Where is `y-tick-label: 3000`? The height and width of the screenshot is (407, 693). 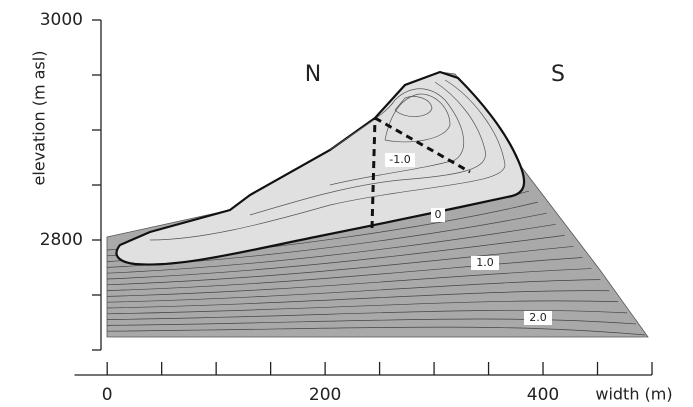
y-tick-label: 3000 is located at coordinates (61, 20).